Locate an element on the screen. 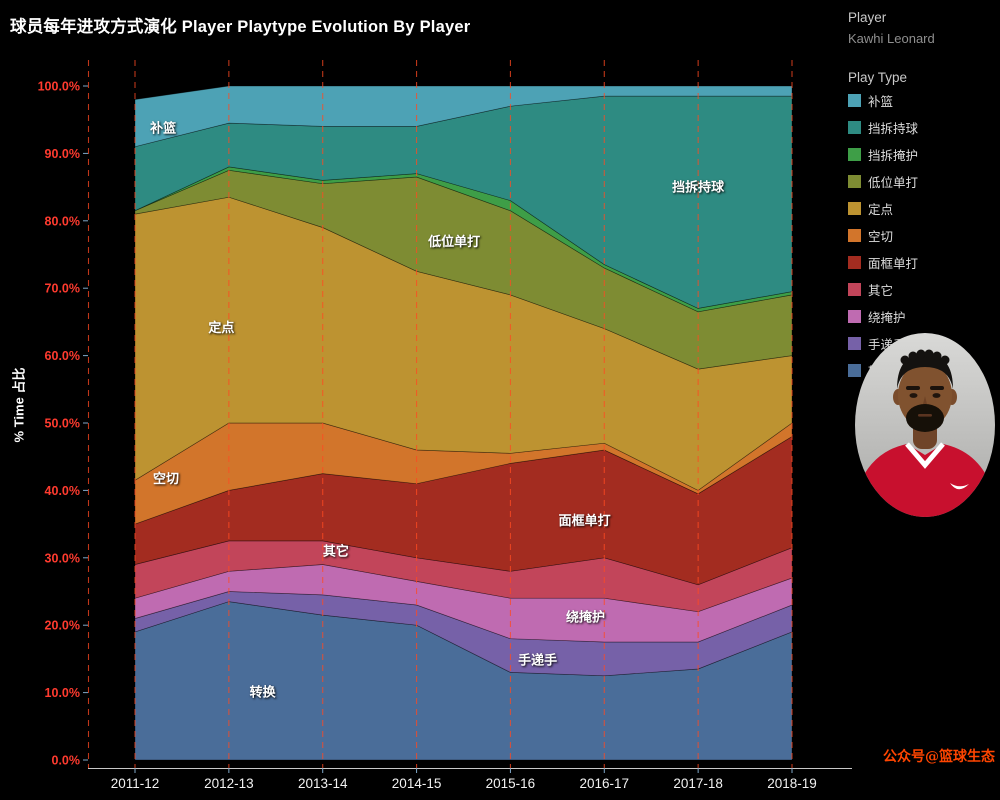 The height and width of the screenshot is (800, 1000). area-label-挡拆持球: 挡拆持球 is located at coordinates (698, 187).